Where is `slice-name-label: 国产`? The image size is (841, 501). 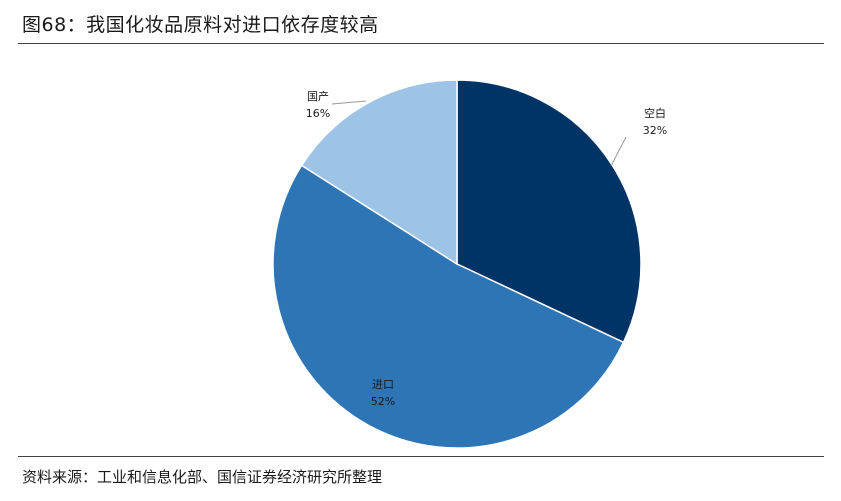 slice-name-label: 国产 is located at coordinates (318, 96).